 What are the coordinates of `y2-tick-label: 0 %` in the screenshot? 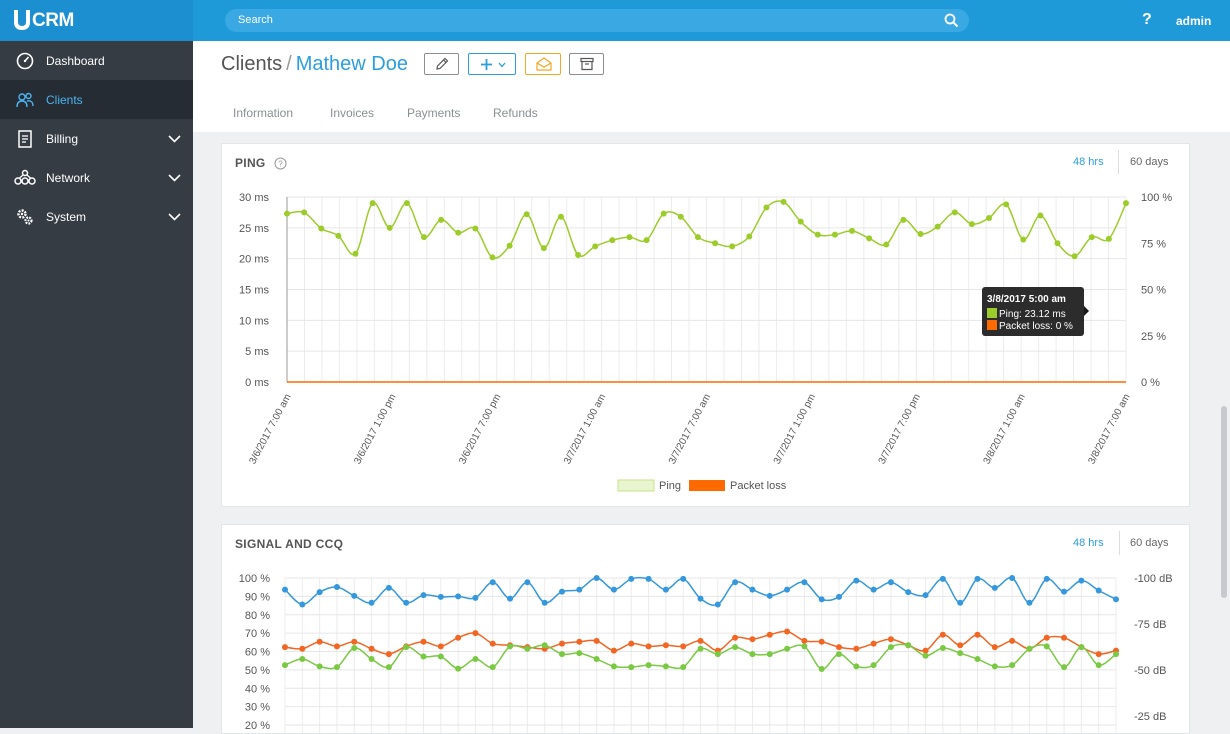 It's located at (1150, 383).